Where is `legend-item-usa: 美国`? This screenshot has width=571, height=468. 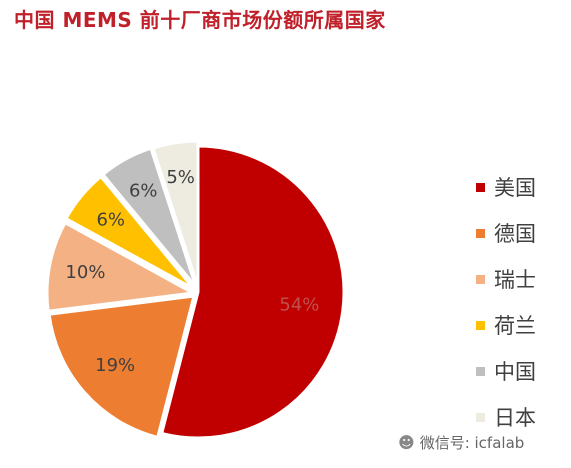
legend-item-usa: 美国 is located at coordinates (506, 187).